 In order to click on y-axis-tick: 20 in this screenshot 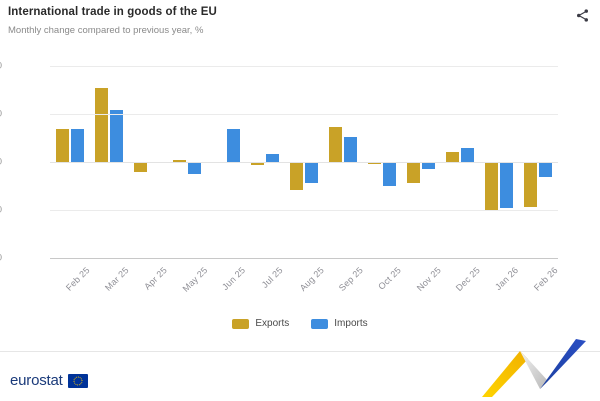, I will do `click(1, 66)`.